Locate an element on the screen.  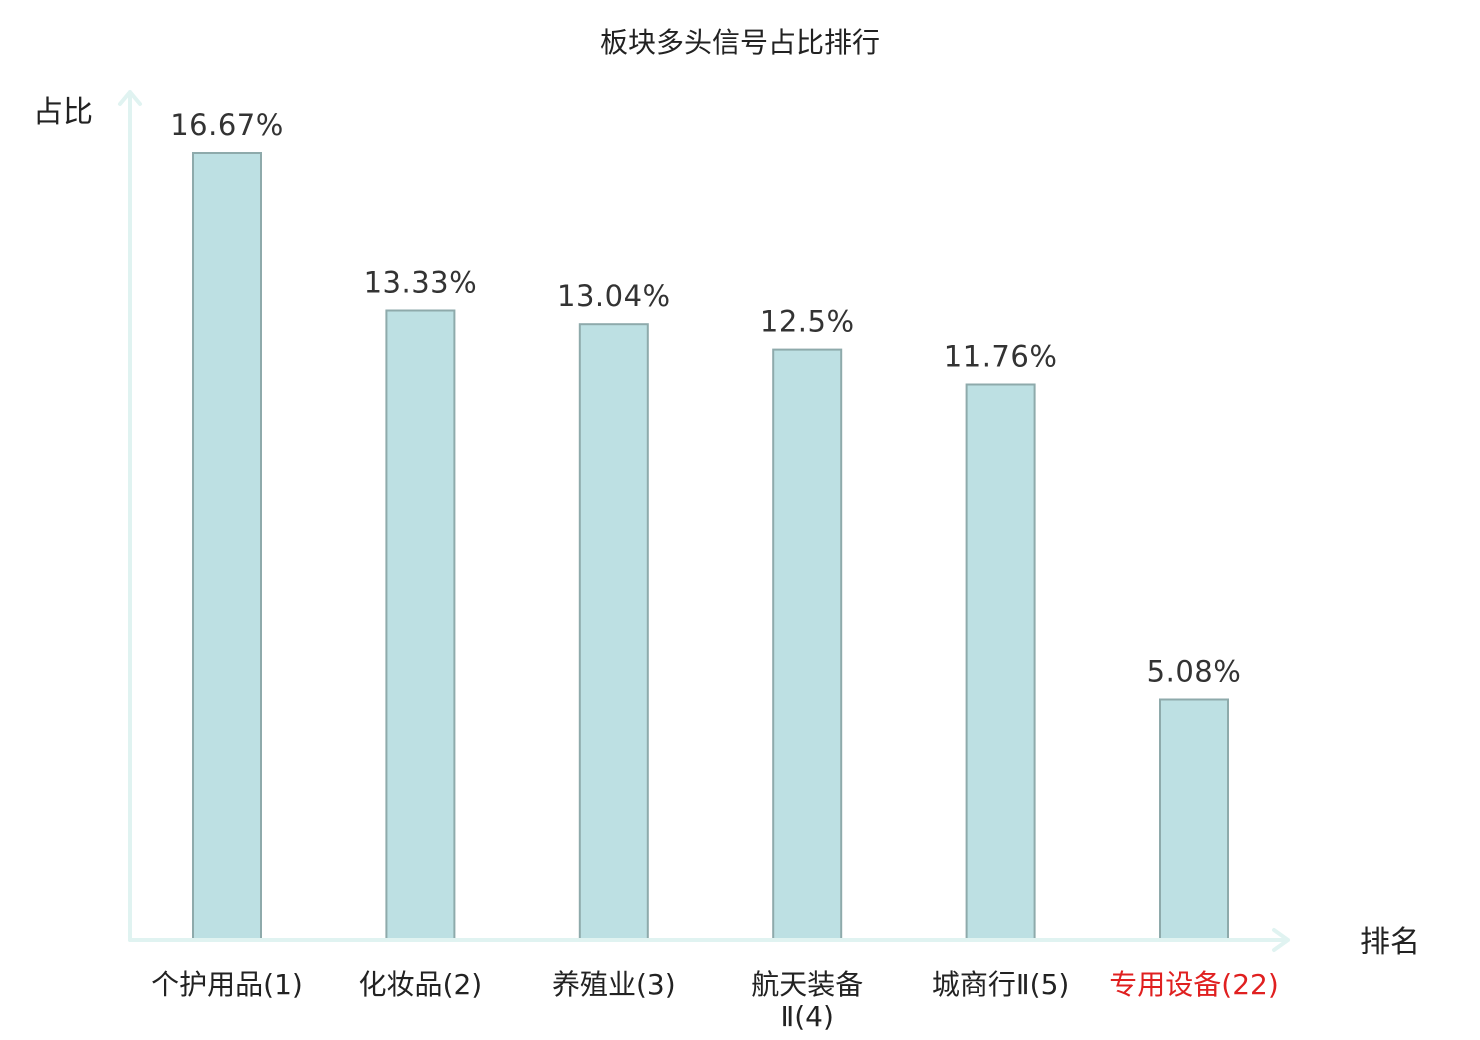
category-rank-3: (3) is located at coordinates (656, 984).